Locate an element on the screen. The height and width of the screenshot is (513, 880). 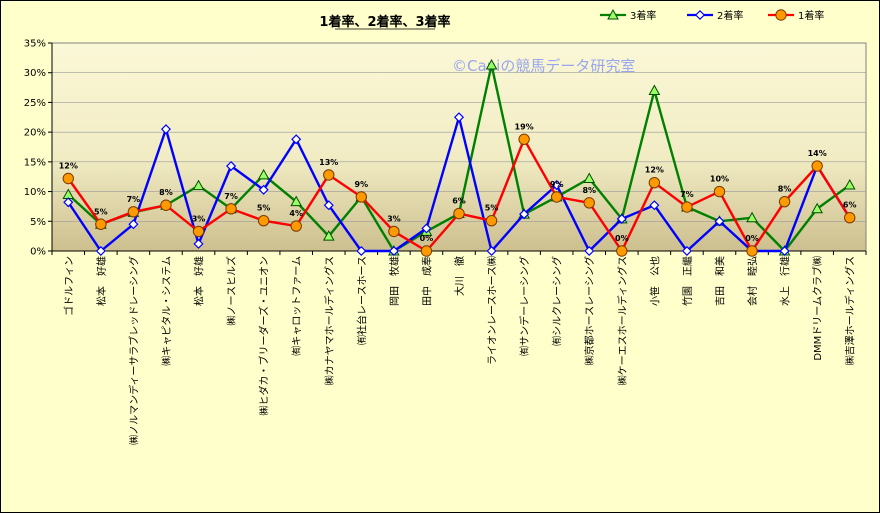
x-category-label: ゴドルフィン is located at coordinates (68, 286).